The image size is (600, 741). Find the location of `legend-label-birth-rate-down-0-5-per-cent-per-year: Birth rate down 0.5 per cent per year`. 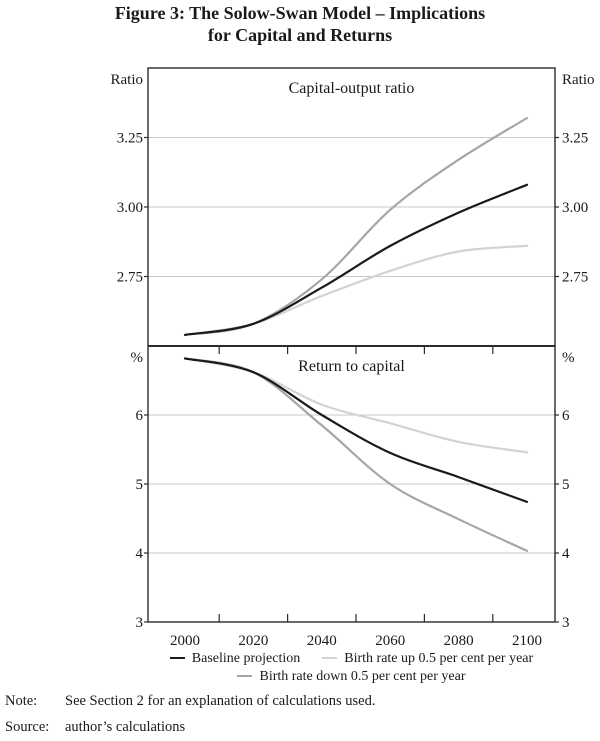

legend-label-birth-rate-down-0-5-per-cent-per-year: Birth rate down 0.5 per cent per year is located at coordinates (362, 677).